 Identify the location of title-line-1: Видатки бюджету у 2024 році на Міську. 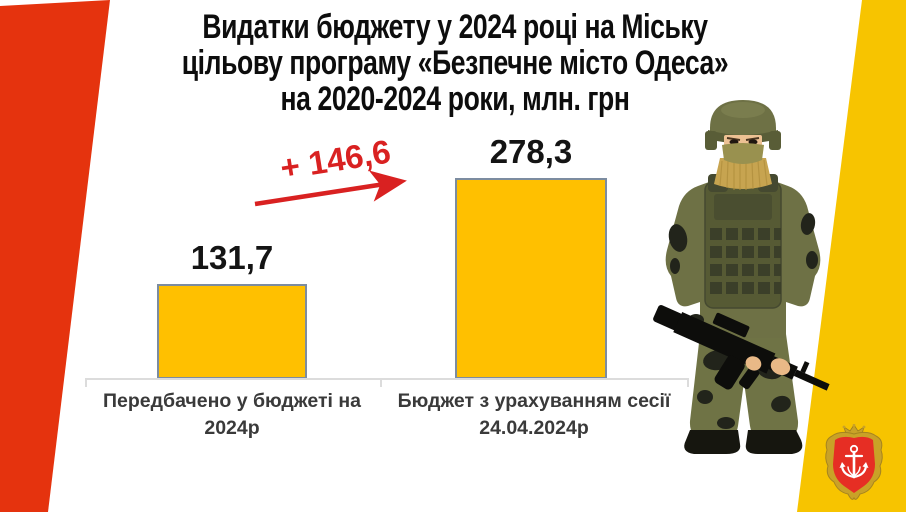
(455, 27).